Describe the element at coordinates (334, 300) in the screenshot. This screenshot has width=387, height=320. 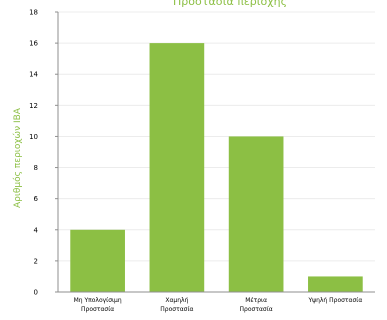
I see `x-category-label: Υψηλή Προστασία` at that location.